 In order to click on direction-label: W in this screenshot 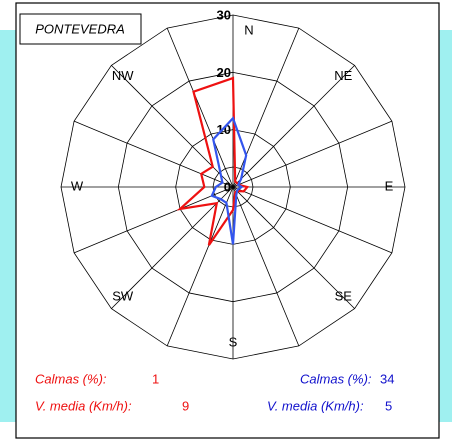, I will do `click(77, 185)`.